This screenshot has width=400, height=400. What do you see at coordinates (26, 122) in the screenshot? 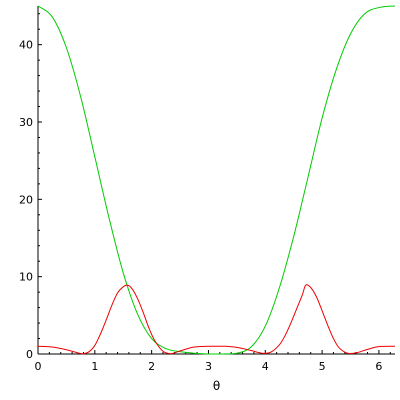
I see `y-tick-label: 30` at bounding box center [26, 122].